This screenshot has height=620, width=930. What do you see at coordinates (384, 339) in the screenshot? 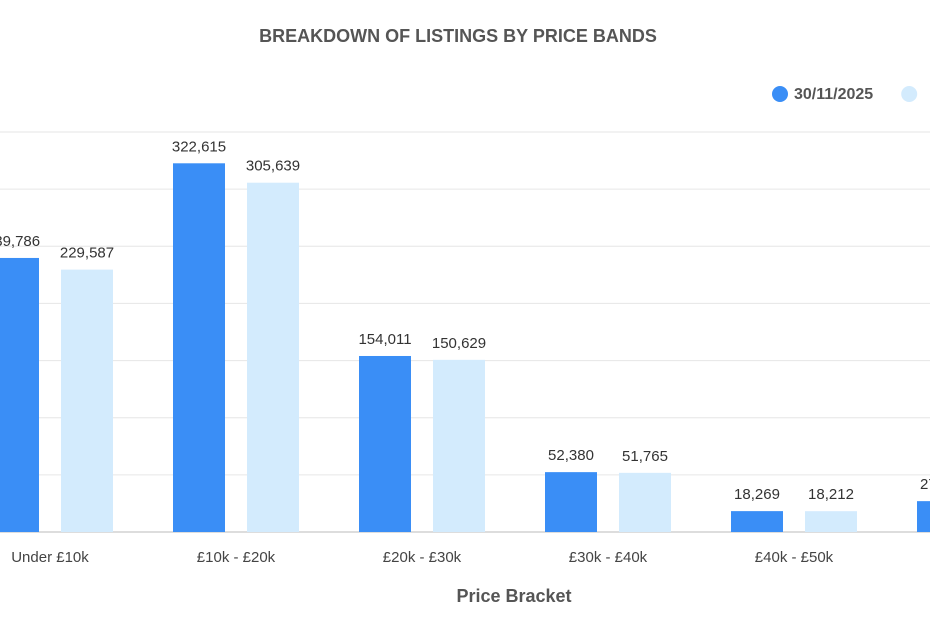
I see `data-label: 154,011` at bounding box center [384, 339].